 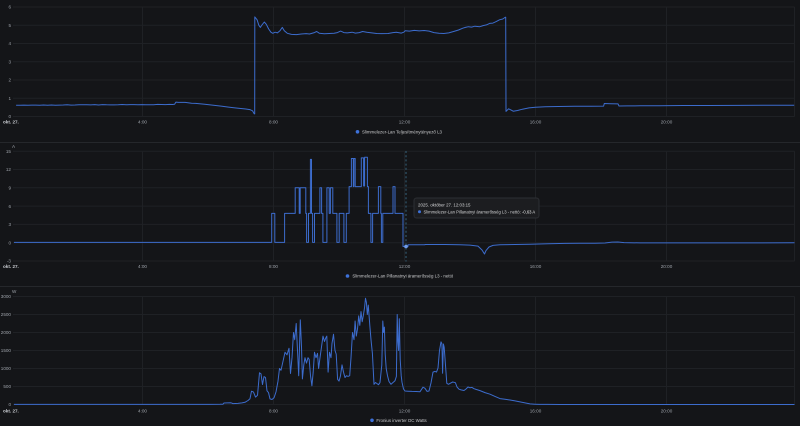 What do you see at coordinates (14, 146) in the screenshot?
I see `svg-text: A` at bounding box center [14, 146].